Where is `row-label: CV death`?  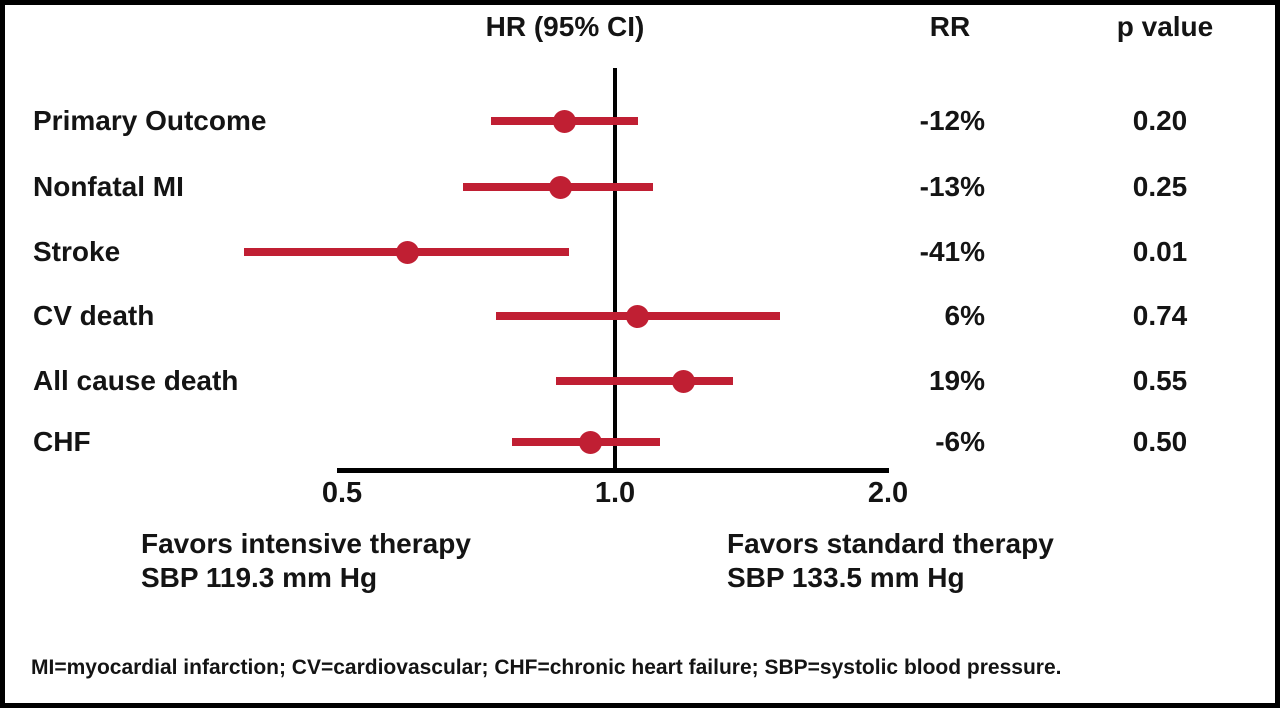
row-label: CV death is located at coordinates (94, 315).